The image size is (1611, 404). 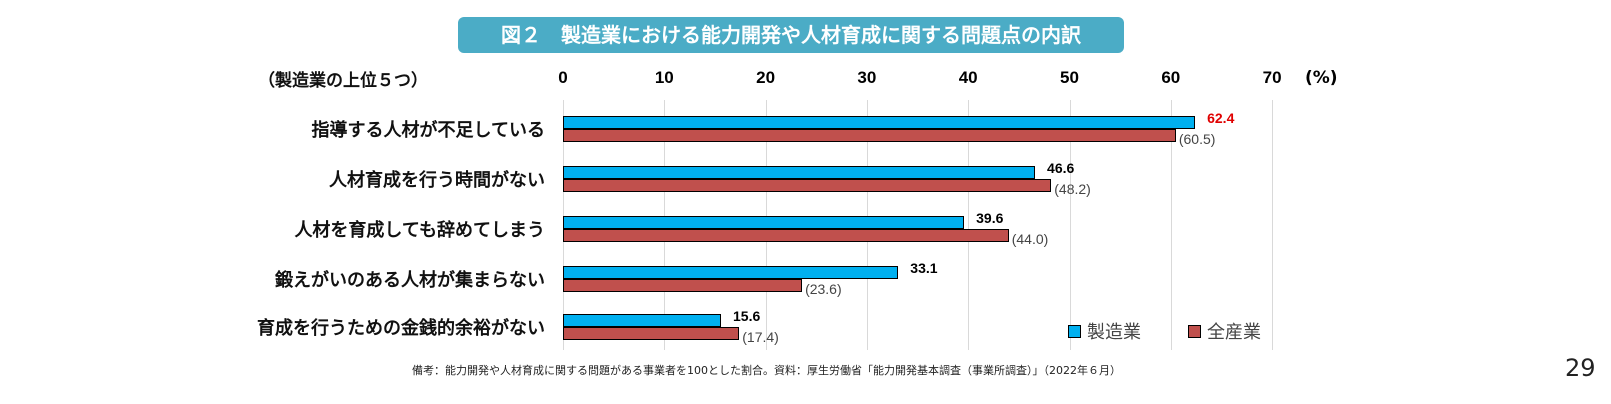 I want to click on data-label: (44.0), so click(x=1030, y=239).